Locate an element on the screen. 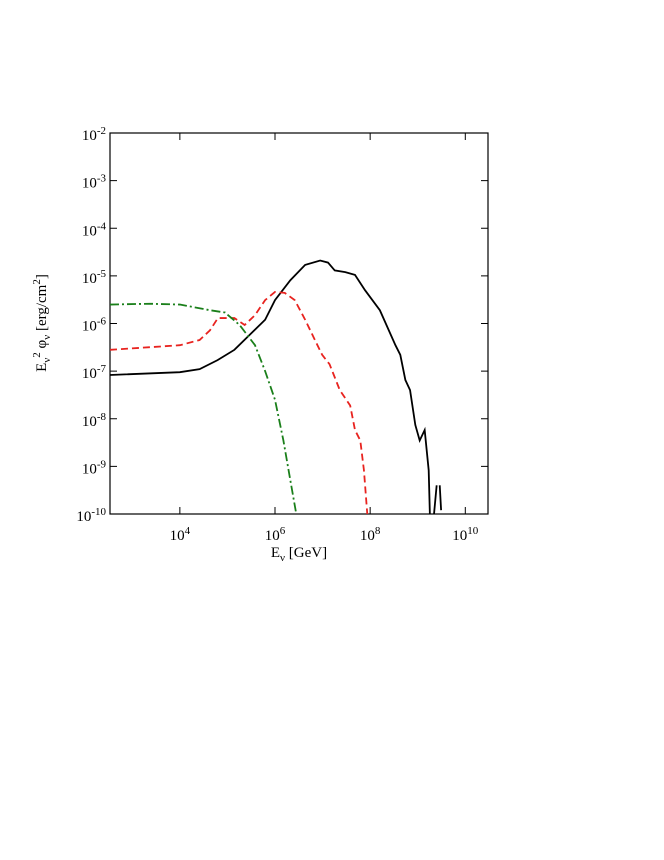  y-tick-label: 10⁻⁶ is located at coordinates (94, 325).